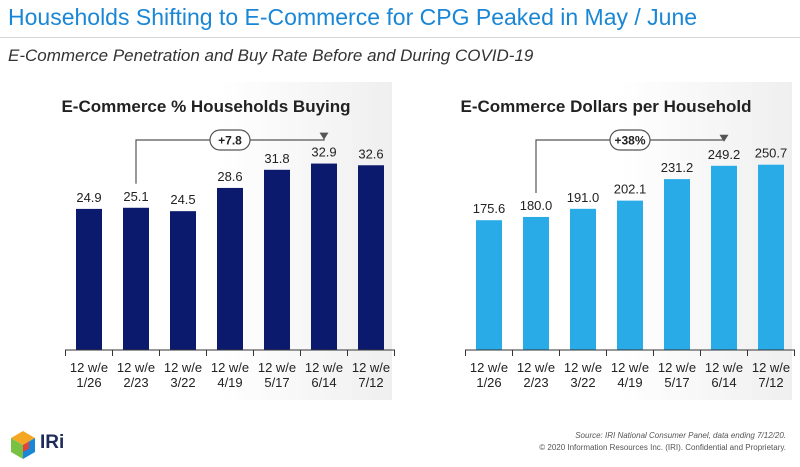 This screenshot has width=800, height=467. I want to click on data-label: 25.1, so click(135, 196).